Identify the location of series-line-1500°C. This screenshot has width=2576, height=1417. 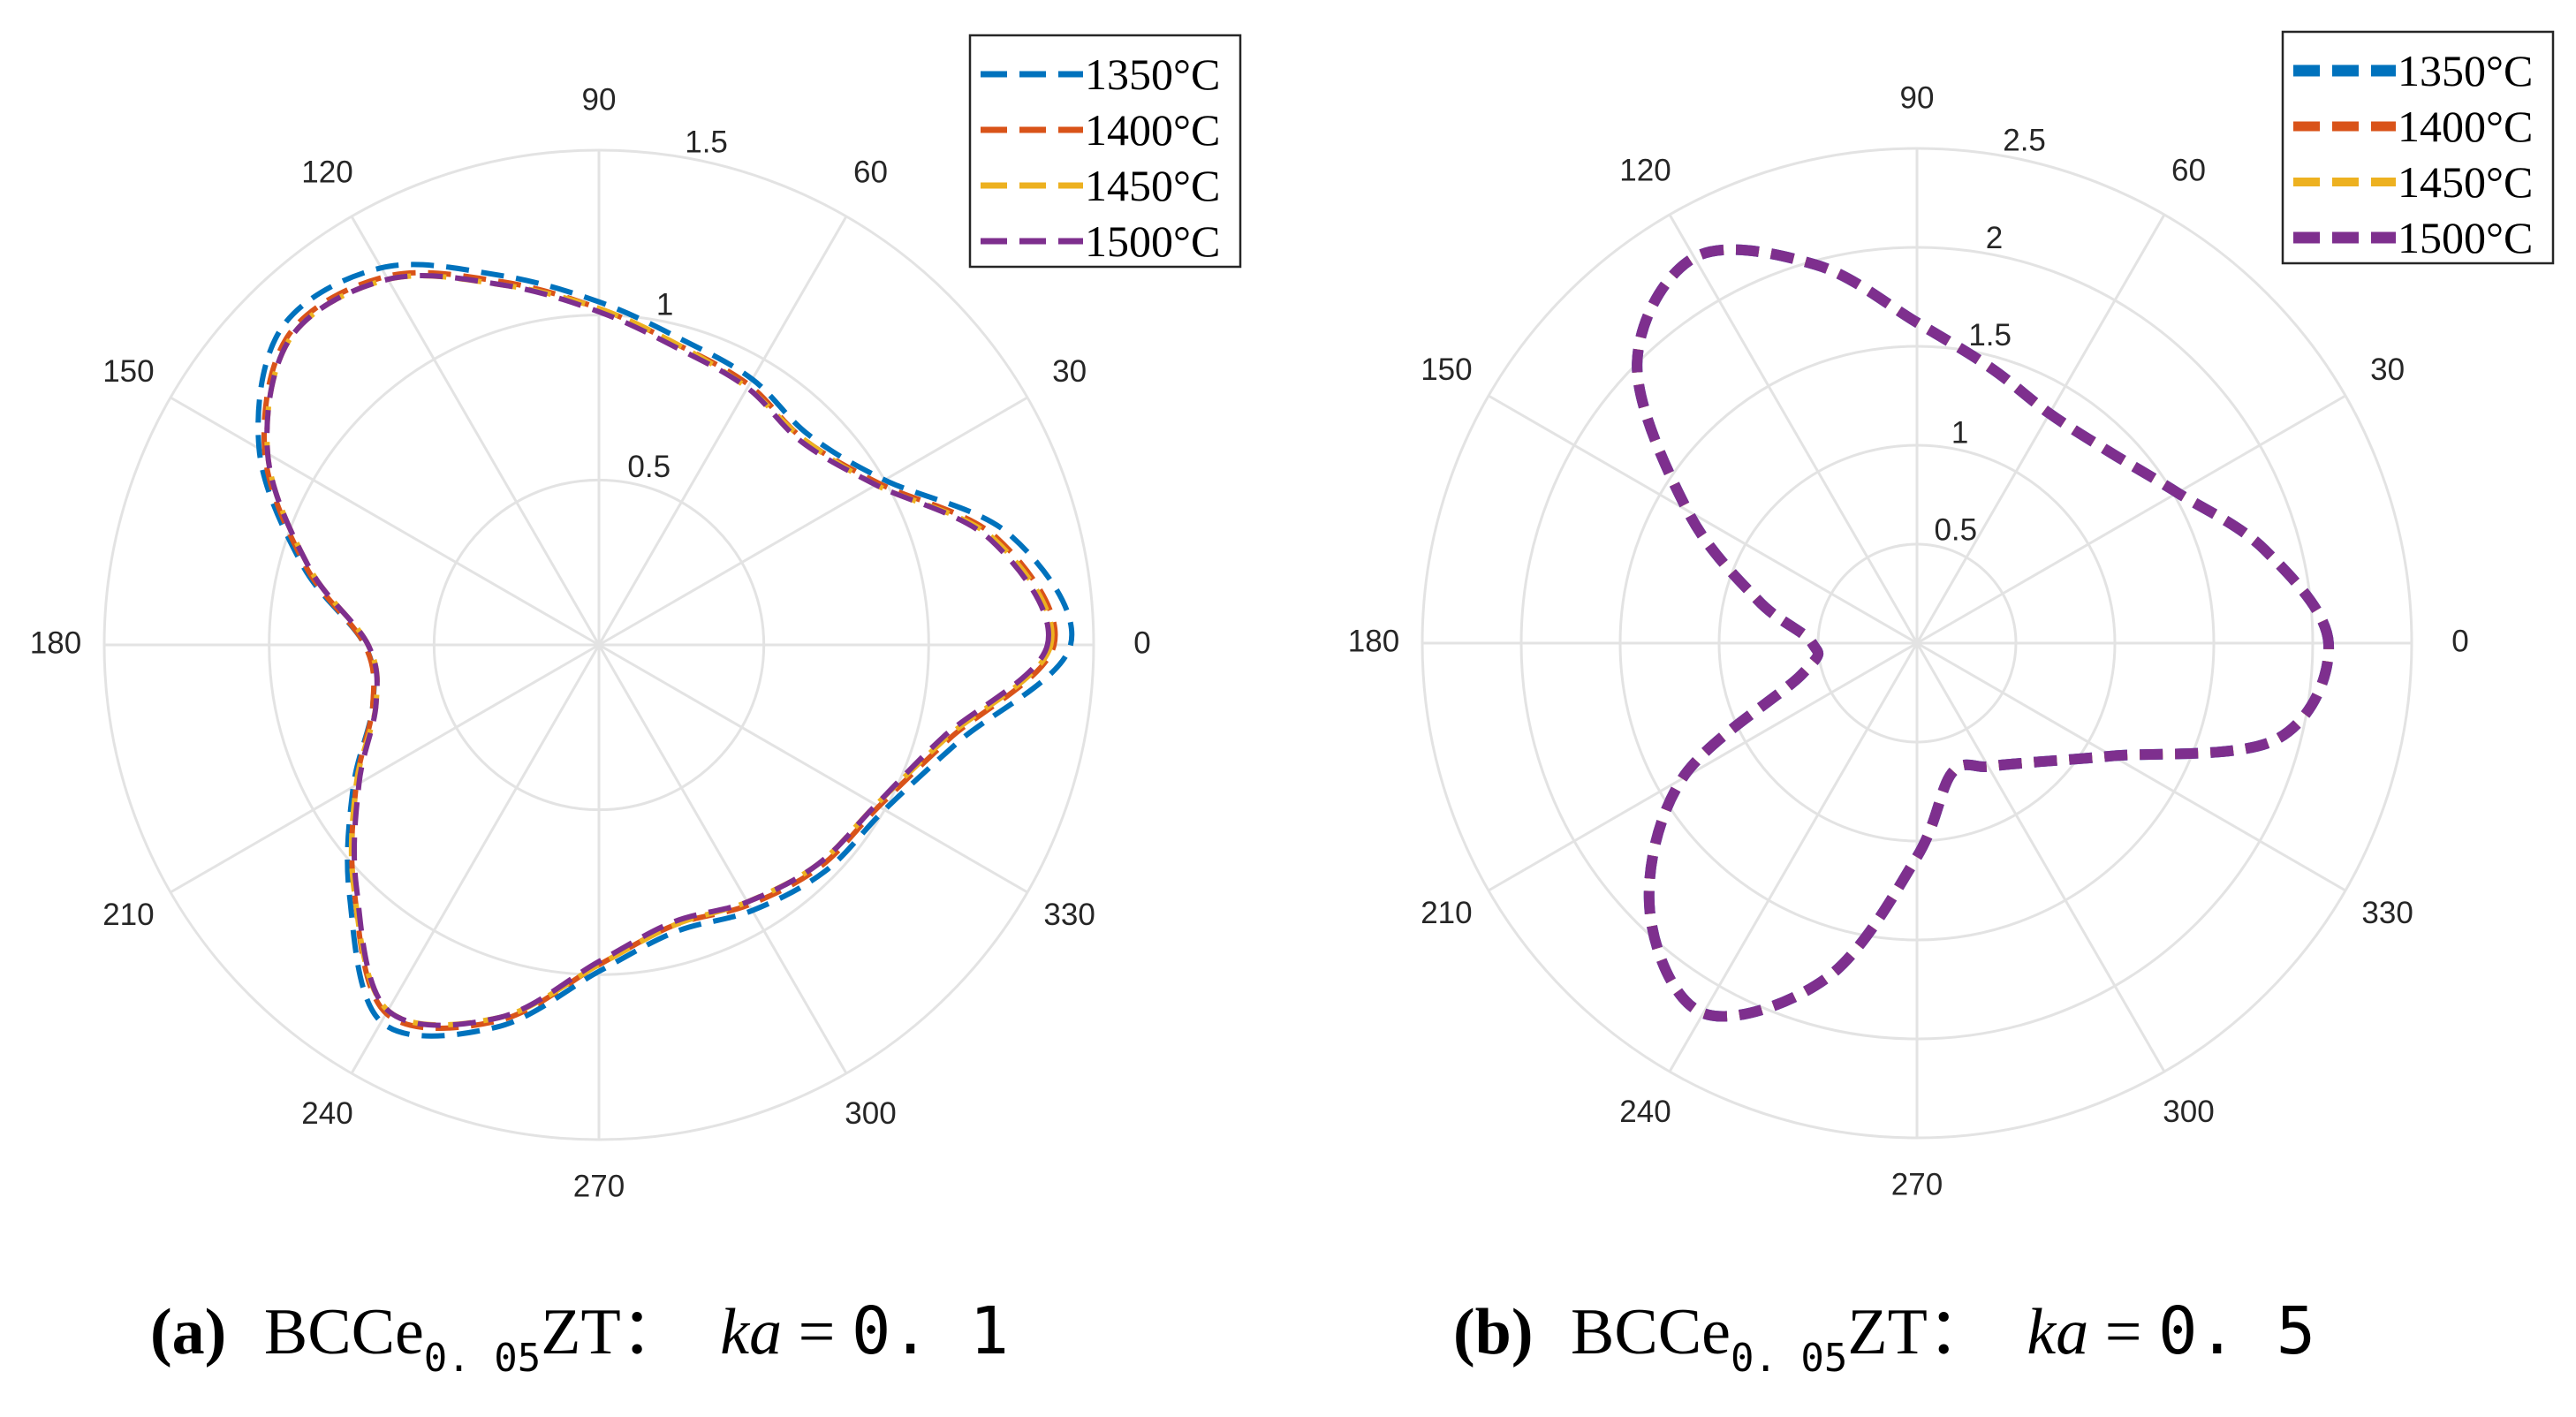
(1983, 633).